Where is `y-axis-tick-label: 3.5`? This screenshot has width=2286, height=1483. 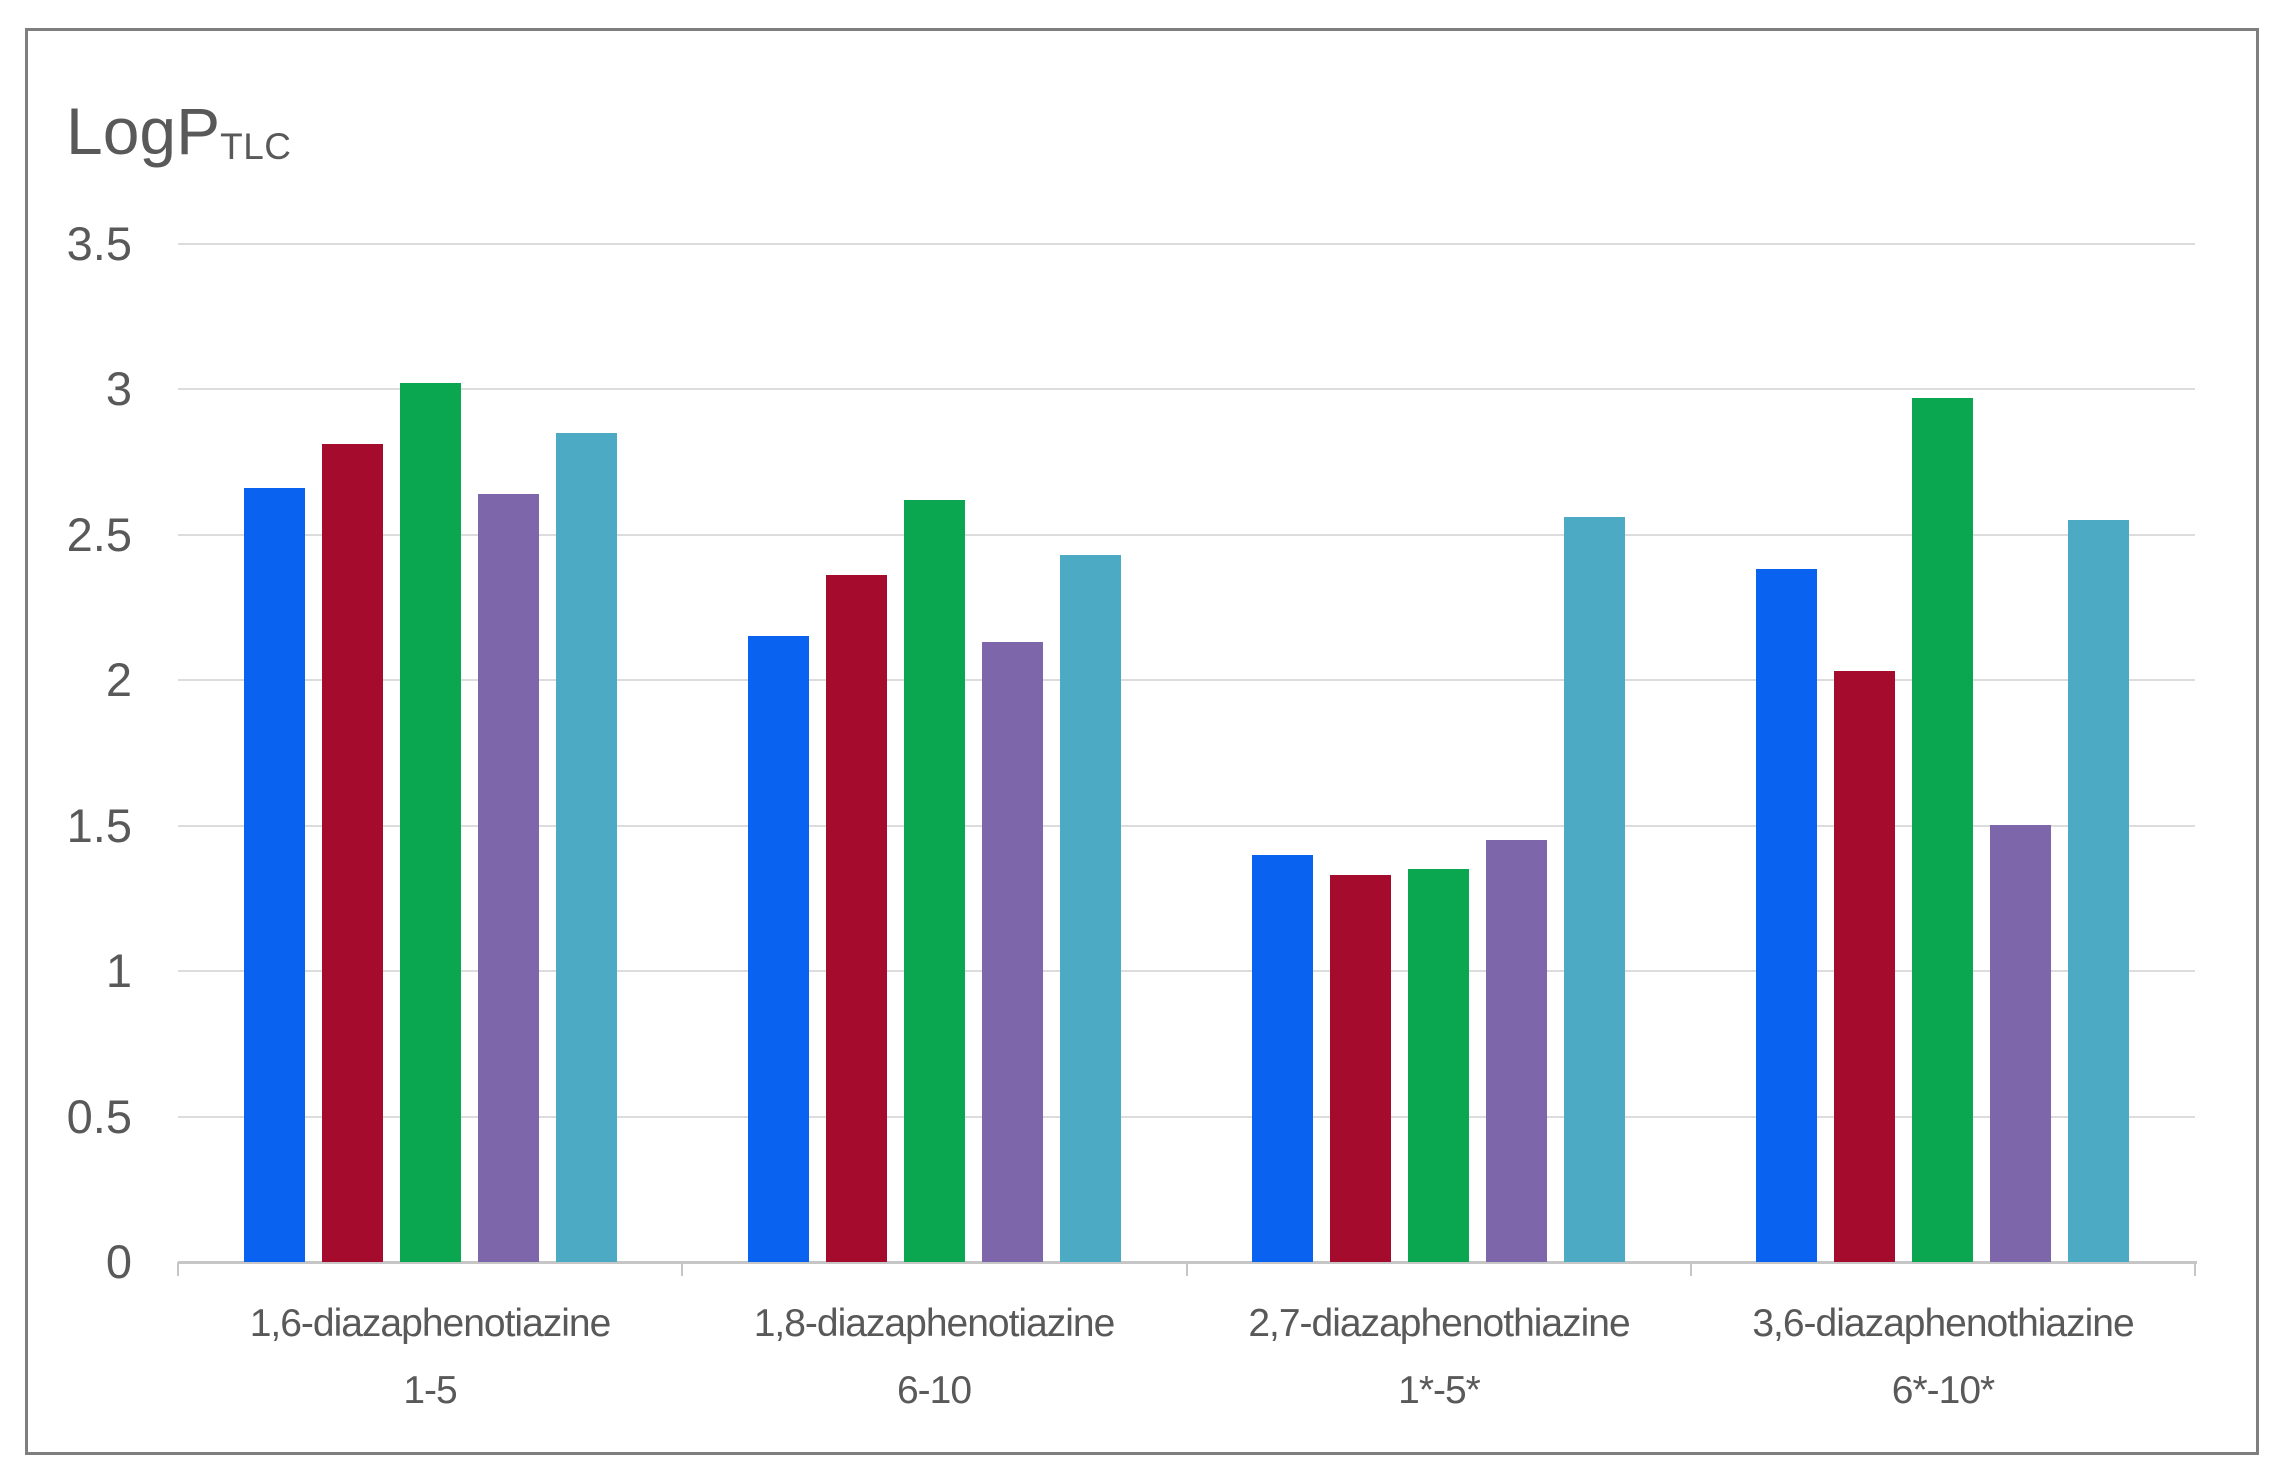
y-axis-tick-label: 3.5 is located at coordinates (99, 243).